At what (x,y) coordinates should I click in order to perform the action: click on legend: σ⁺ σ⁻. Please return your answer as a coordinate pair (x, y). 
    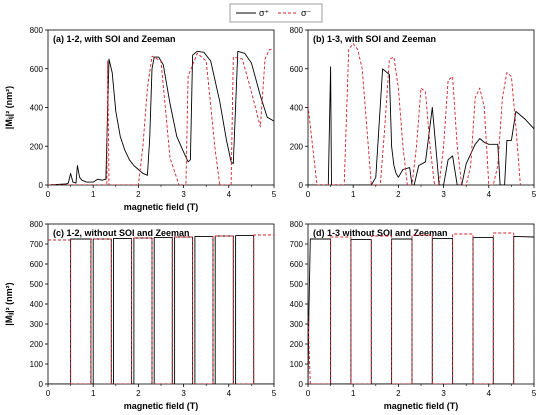
    Looking at the image, I should click on (276, 13).